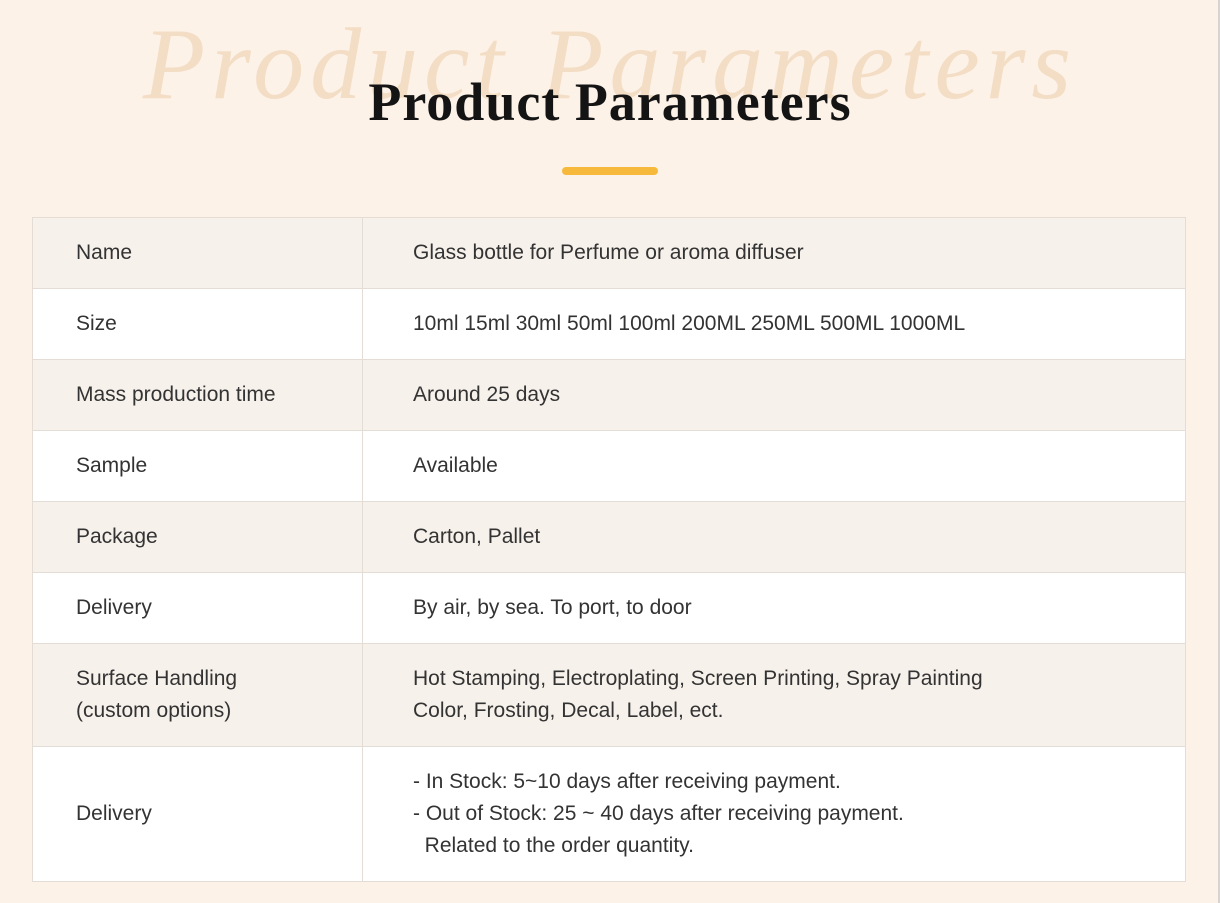  I want to click on row-value-line: By air, by sea. To port, to door, so click(552, 608).